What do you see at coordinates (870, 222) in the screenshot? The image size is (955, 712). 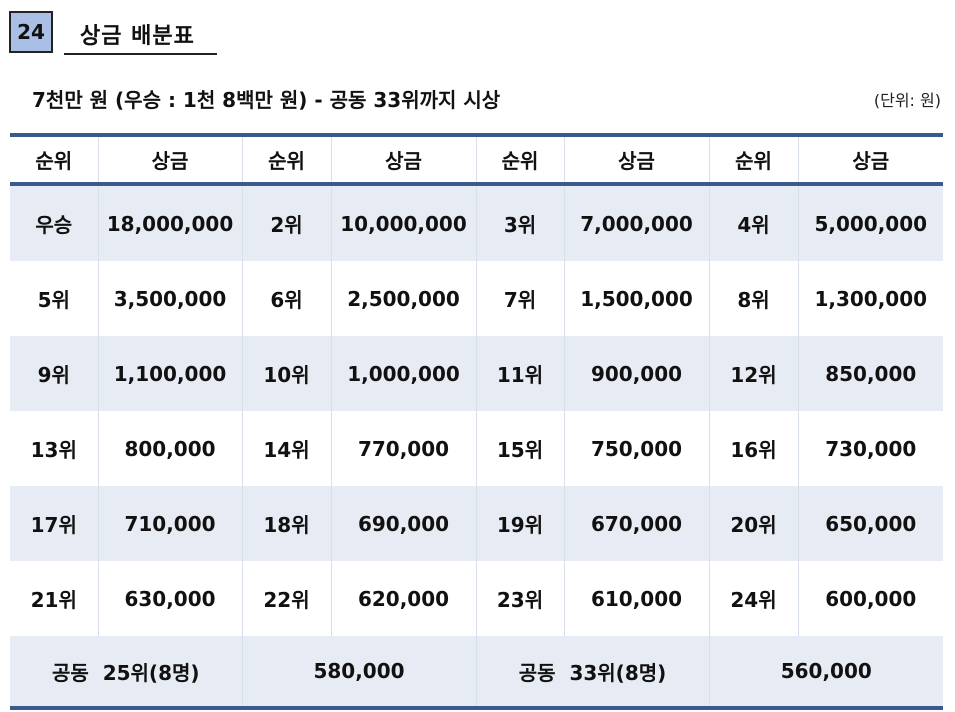 I see `prize-cell: 5,000,000` at bounding box center [870, 222].